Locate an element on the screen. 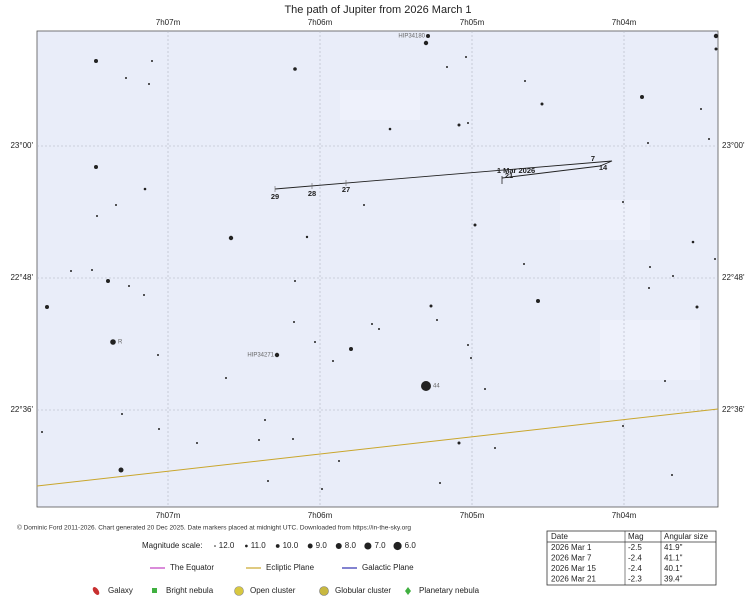 Image resolution: width=754 pixels, height=600 pixels. table-header: Mag is located at coordinates (636, 536).